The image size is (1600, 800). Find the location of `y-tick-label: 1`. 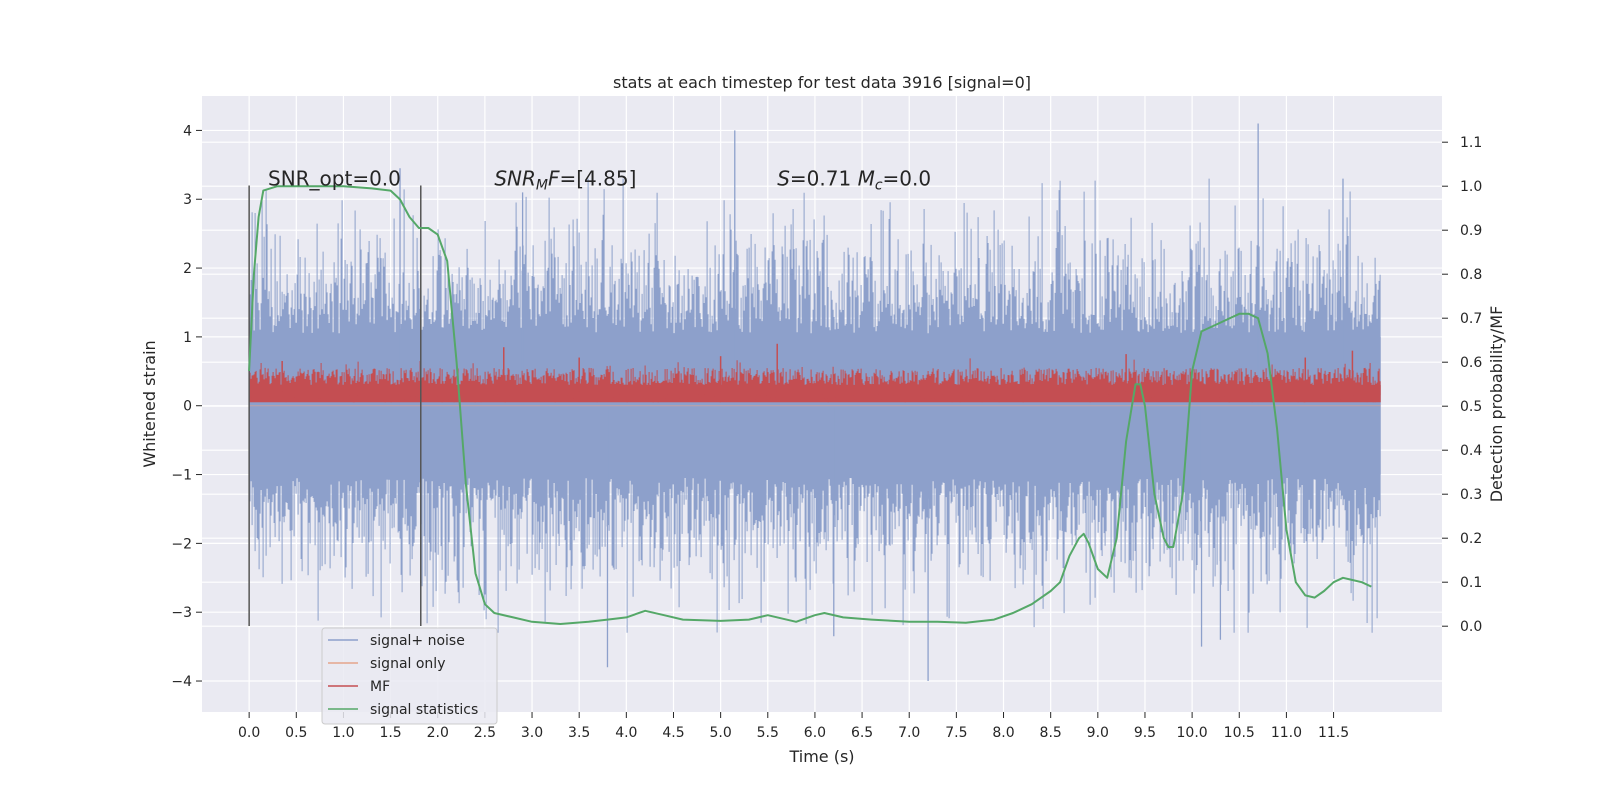

y-tick-label: 1 is located at coordinates (187, 338).